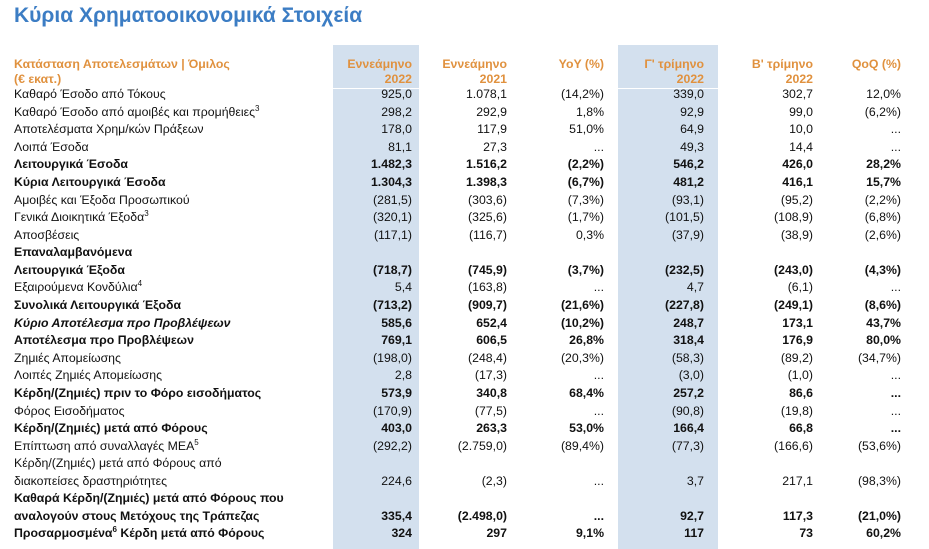  Describe the element at coordinates (796, 357) in the screenshot. I see `cell-value: (89,2)` at that location.